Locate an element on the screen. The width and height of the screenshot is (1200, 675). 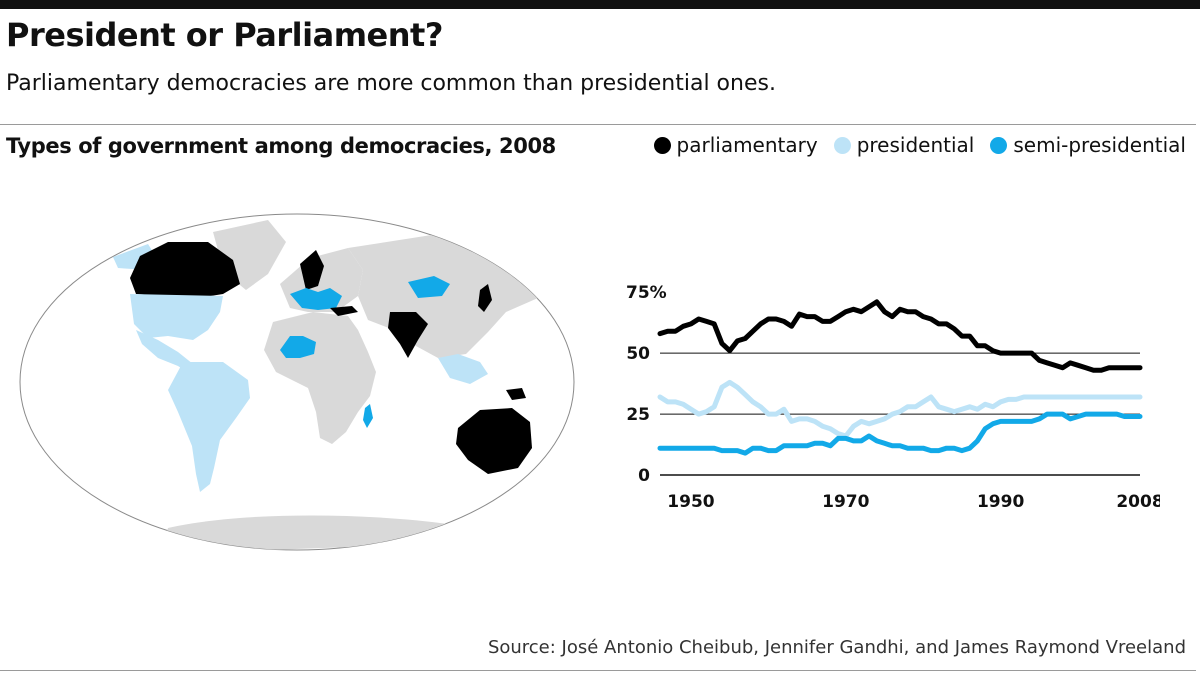
region-europe-parliamentary is located at coordinates (312, 270).